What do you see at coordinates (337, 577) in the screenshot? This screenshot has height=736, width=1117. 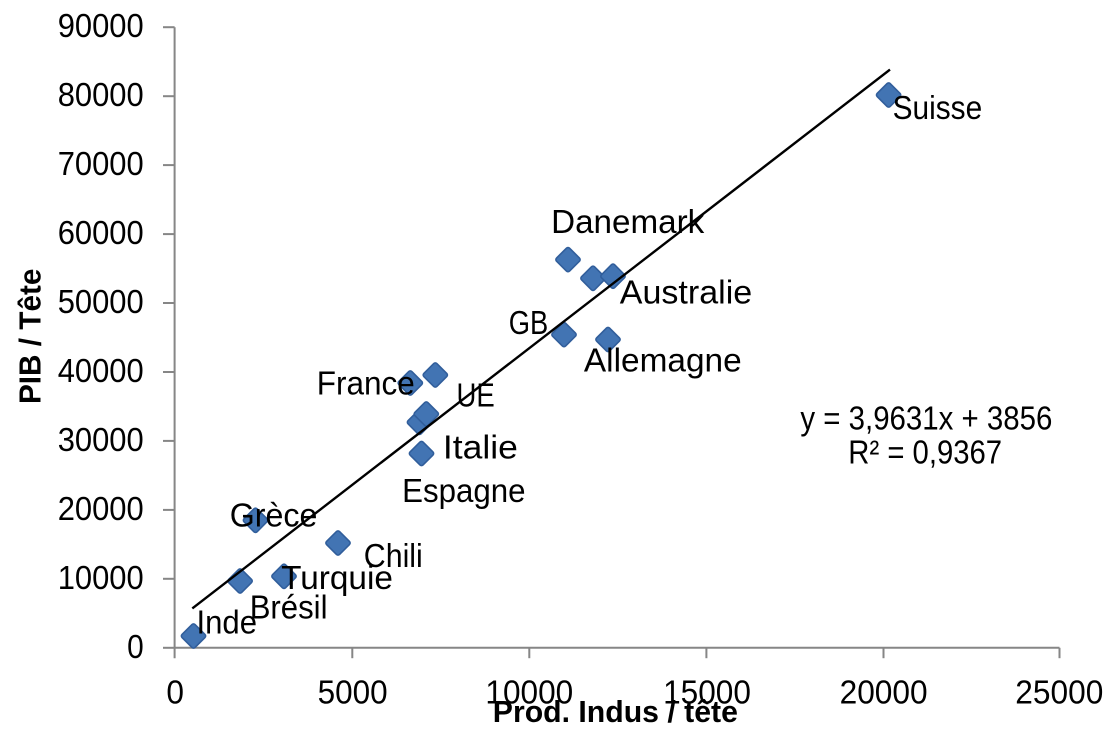 I see `svg-text: Turquie` at bounding box center [337, 577].